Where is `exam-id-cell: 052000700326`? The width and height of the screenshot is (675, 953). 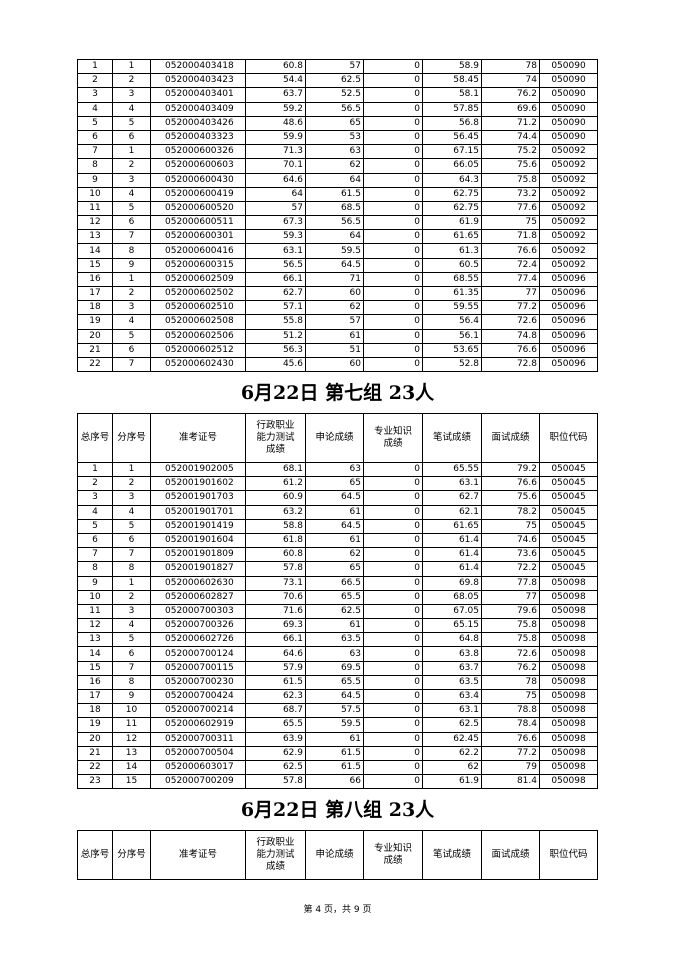 exam-id-cell: 052000700326 is located at coordinates (198, 626).